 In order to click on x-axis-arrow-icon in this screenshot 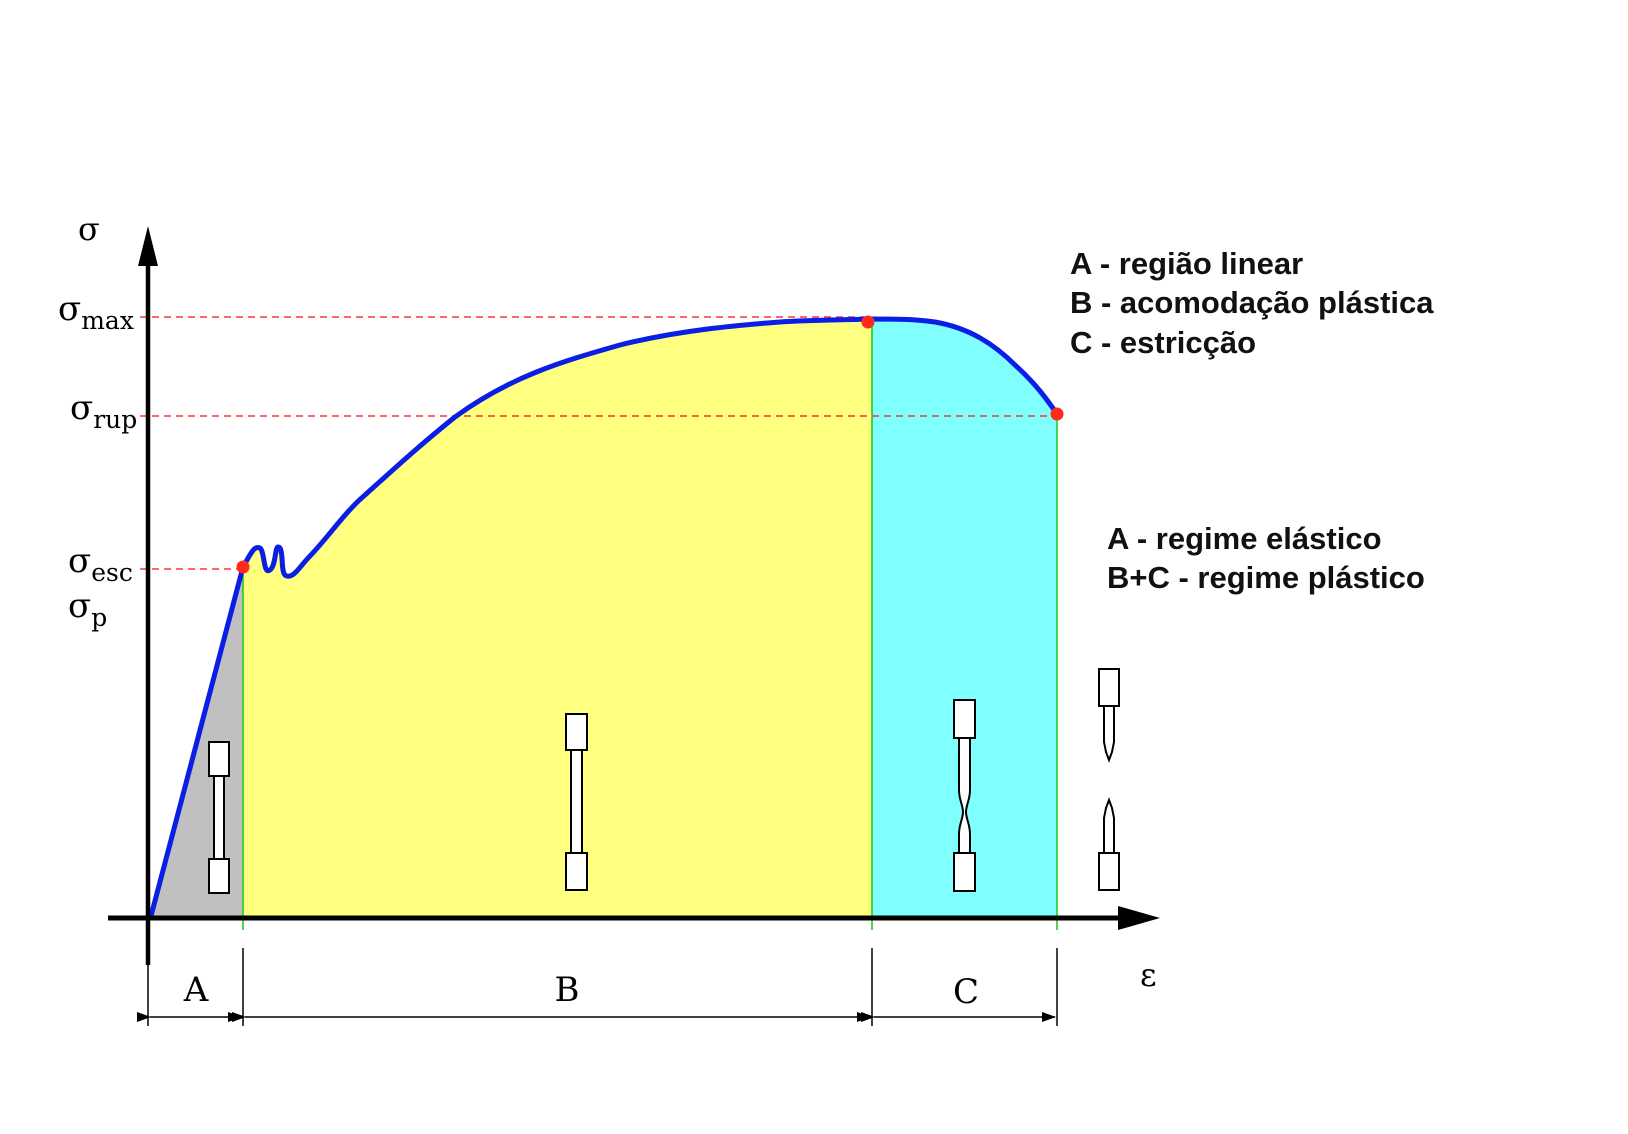, I will do `click(1139, 918)`.